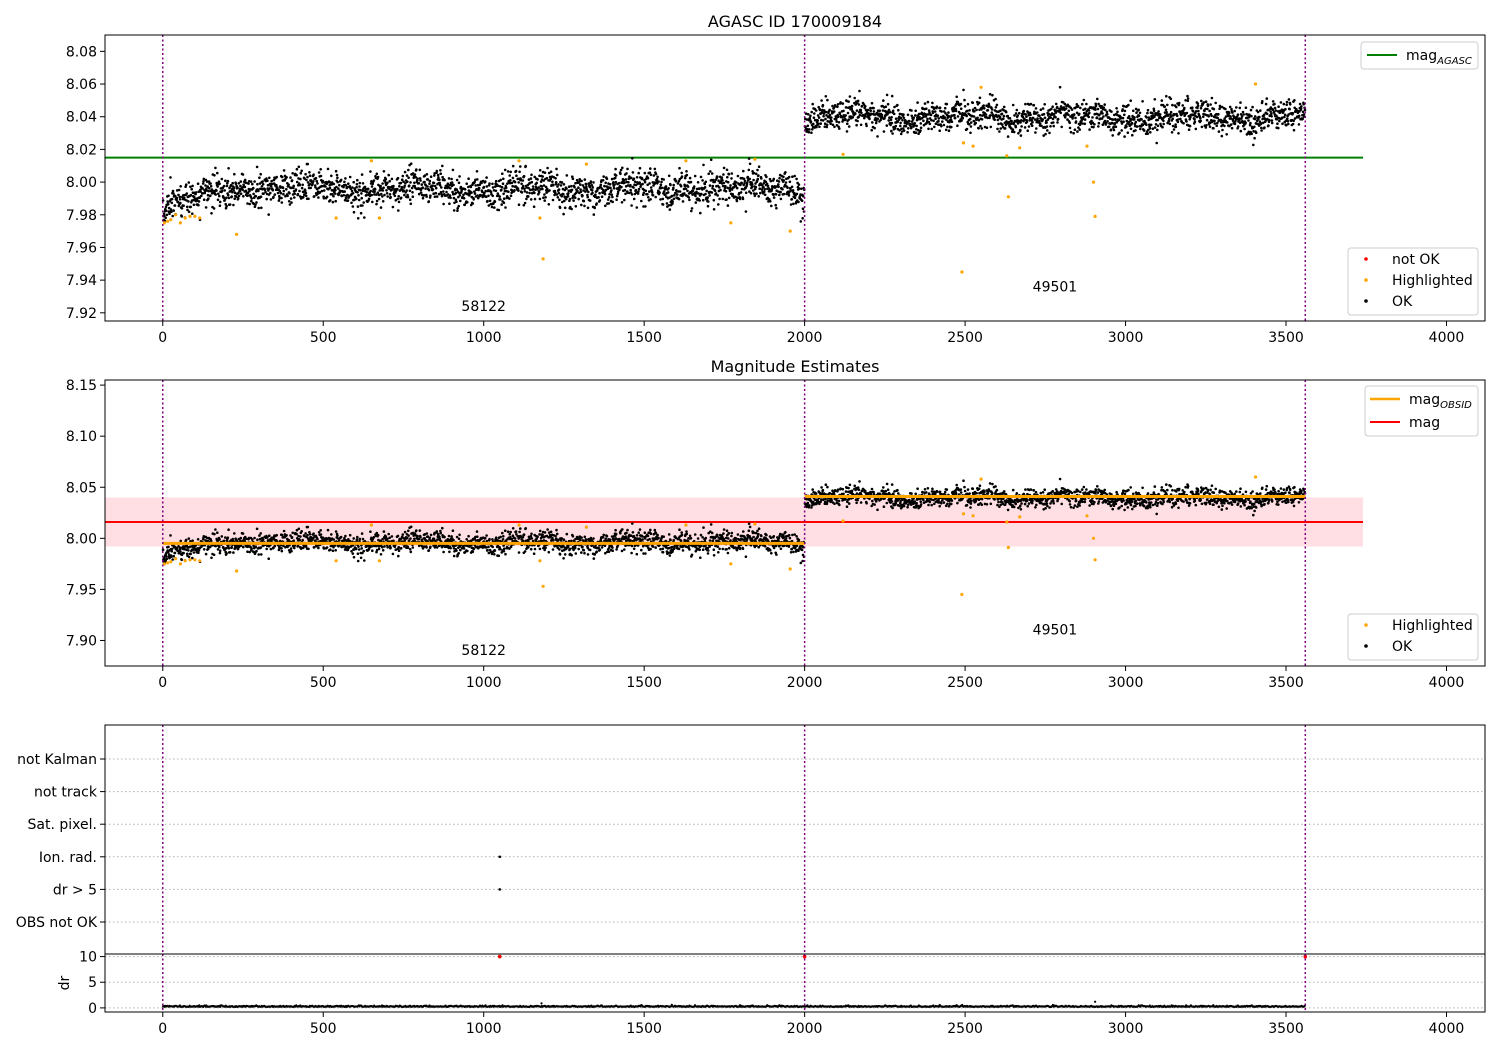  What do you see at coordinates (785, 172) in the screenshot?
I see `p1-ok-point-1939` at bounding box center [785, 172].